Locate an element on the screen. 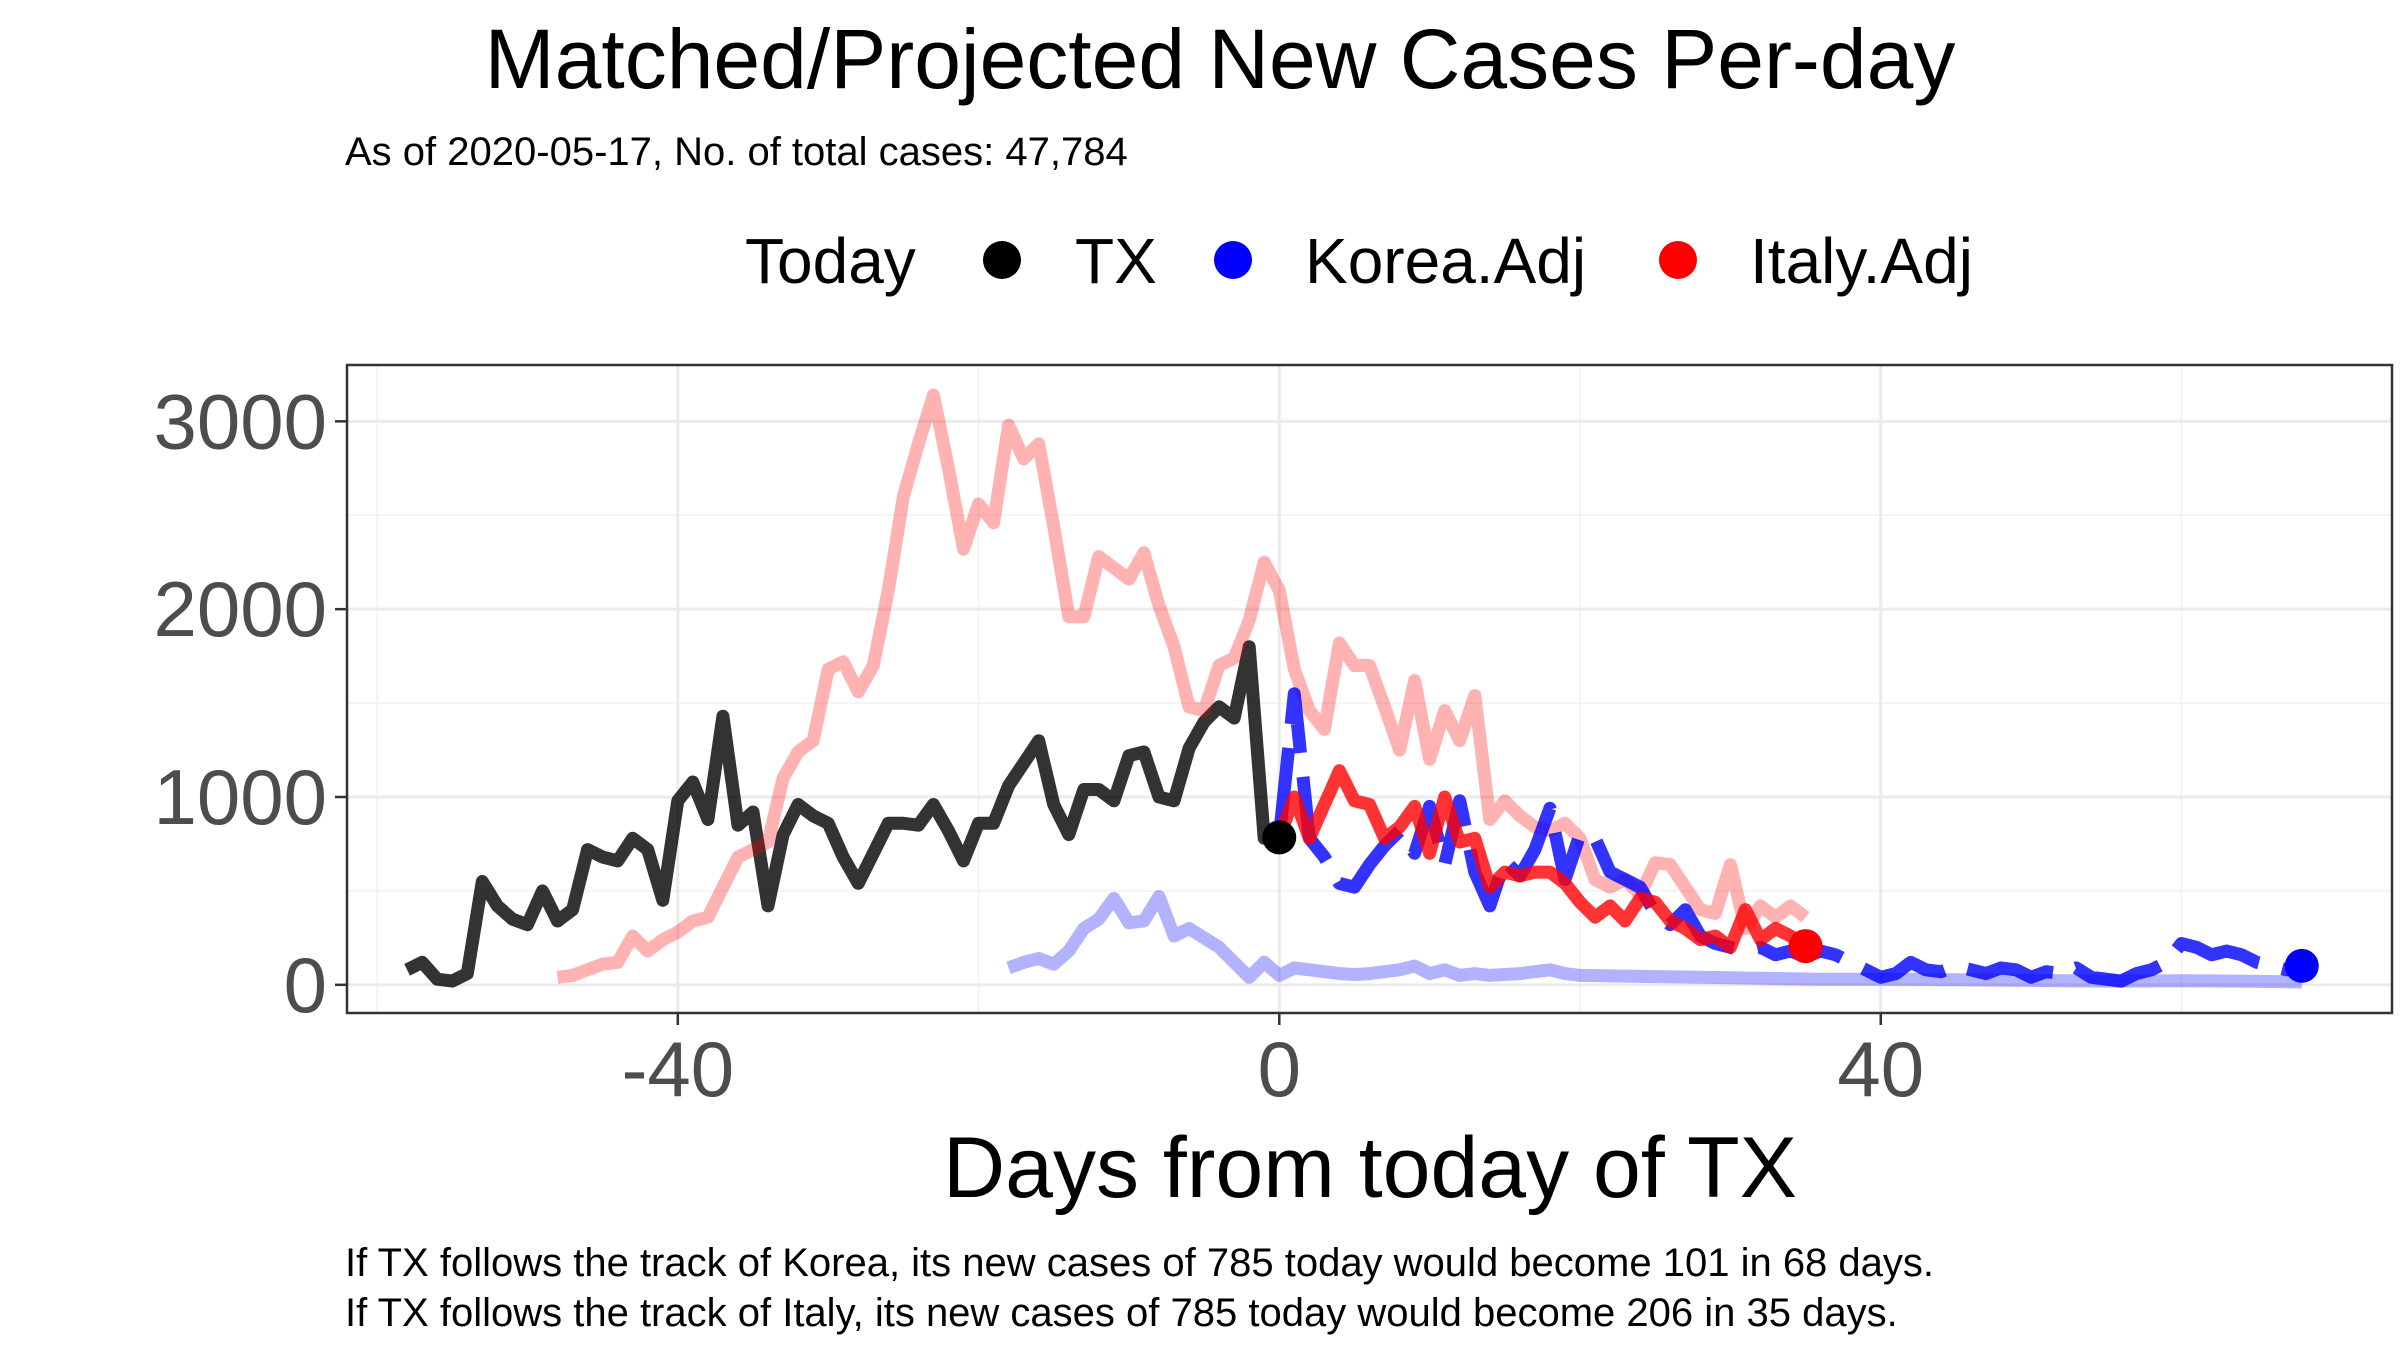 The image size is (2400, 1350). legend-label-korea: Korea.Adj is located at coordinates (1445, 261).